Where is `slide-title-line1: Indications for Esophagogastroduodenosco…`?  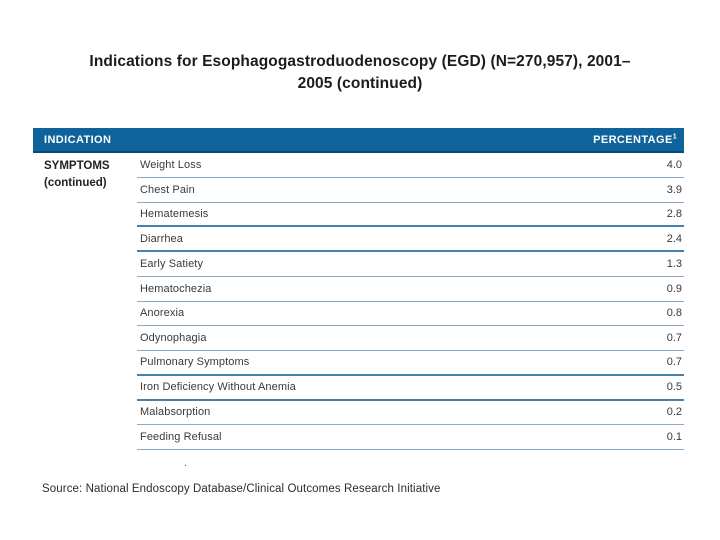 slide-title-line1: Indications for Esophagogastroduodenosco… is located at coordinates (360, 61).